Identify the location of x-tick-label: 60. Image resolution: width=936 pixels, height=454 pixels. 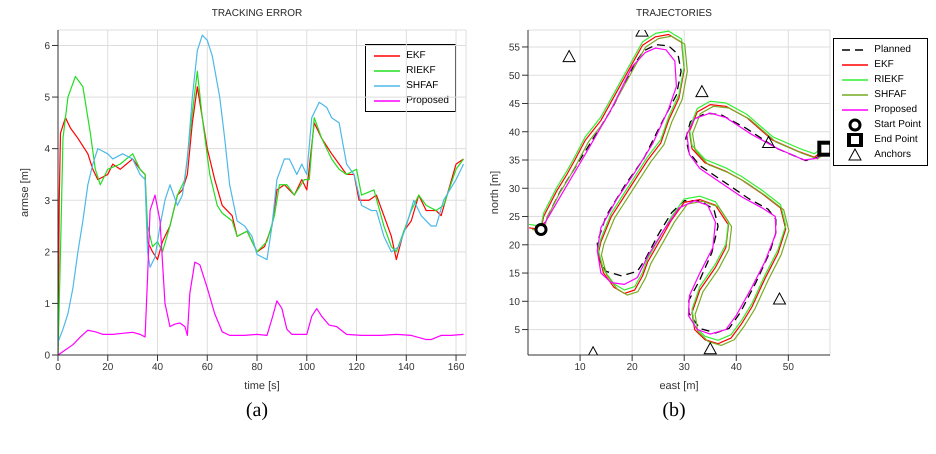
(208, 368).